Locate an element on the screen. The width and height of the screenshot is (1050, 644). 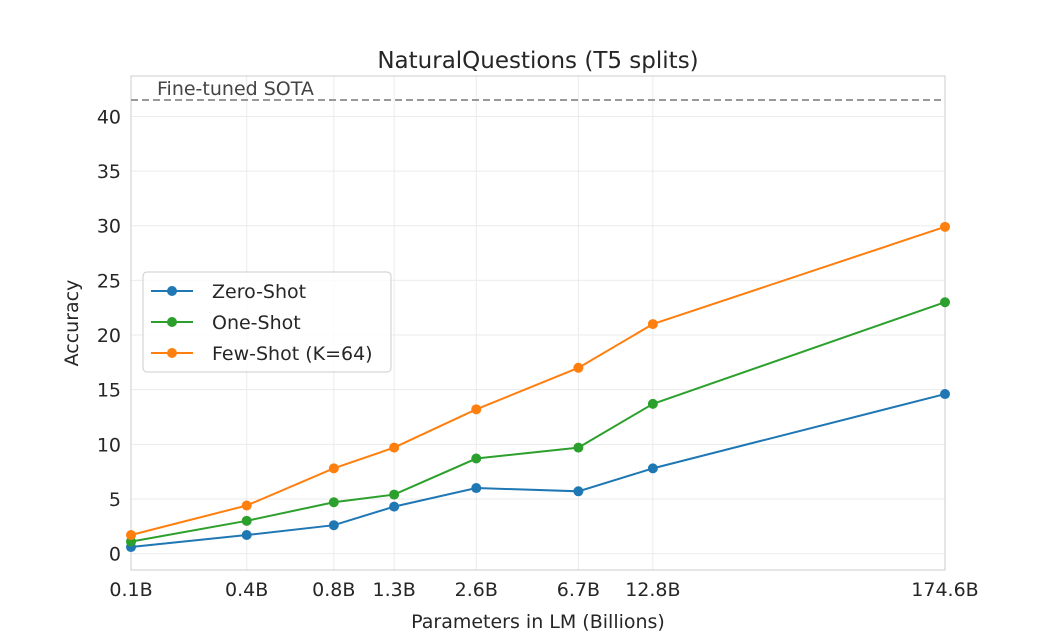
x-tick-label: 0.4B is located at coordinates (246, 590).